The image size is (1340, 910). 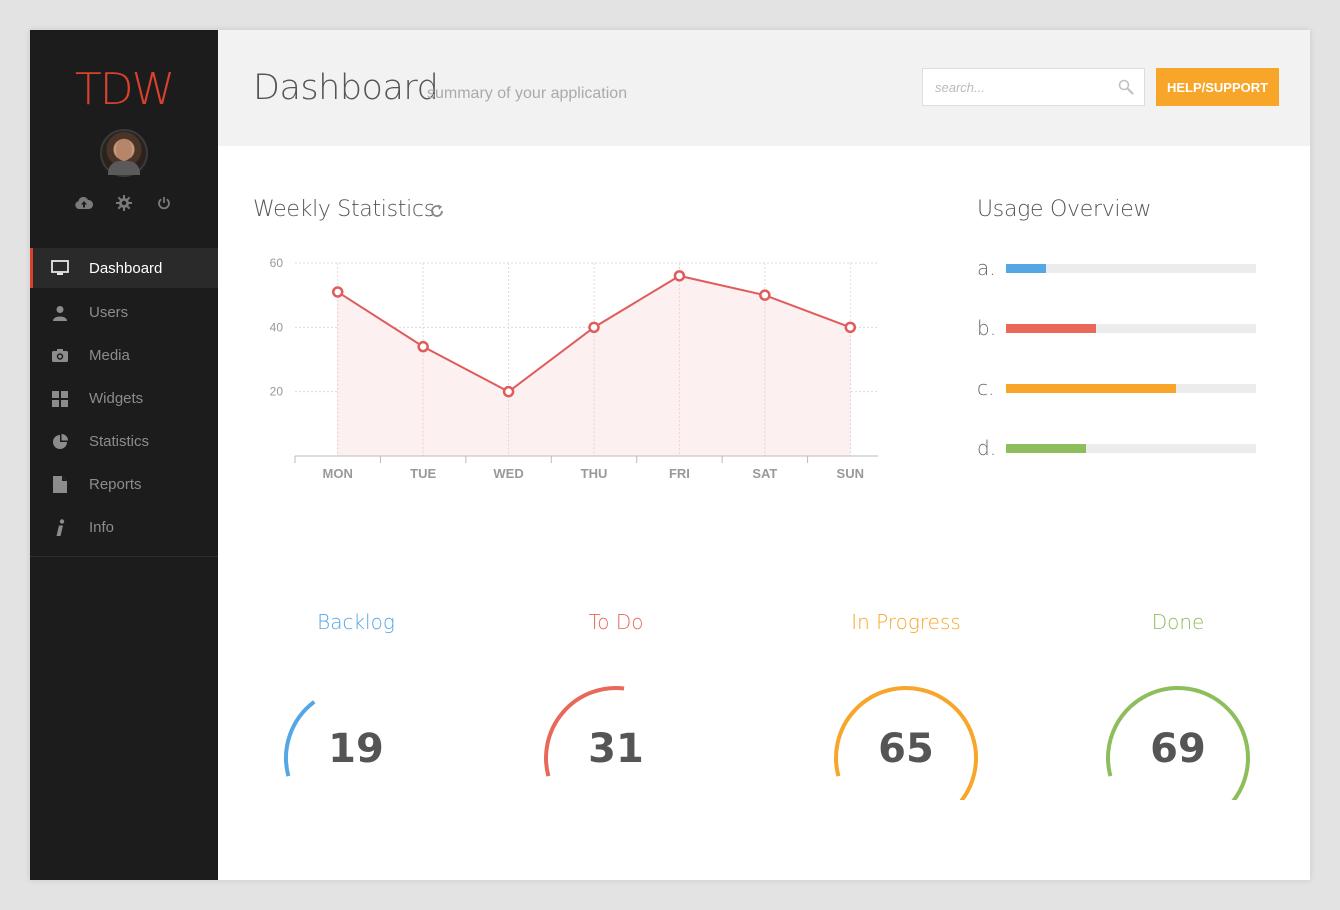 I want to click on avatar-face, so click(x=124, y=150).